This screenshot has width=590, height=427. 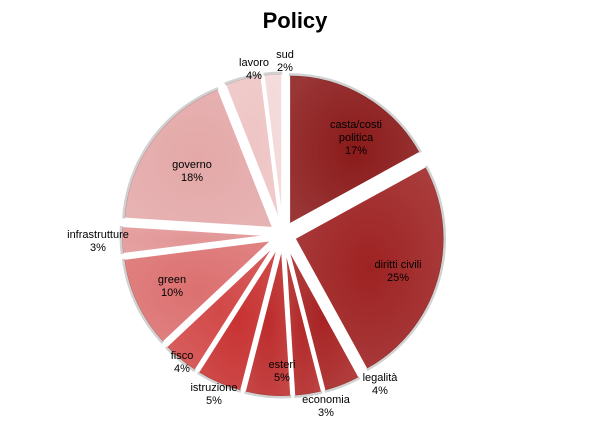 What do you see at coordinates (172, 293) in the screenshot?
I see `slice-label-value: 10%` at bounding box center [172, 293].